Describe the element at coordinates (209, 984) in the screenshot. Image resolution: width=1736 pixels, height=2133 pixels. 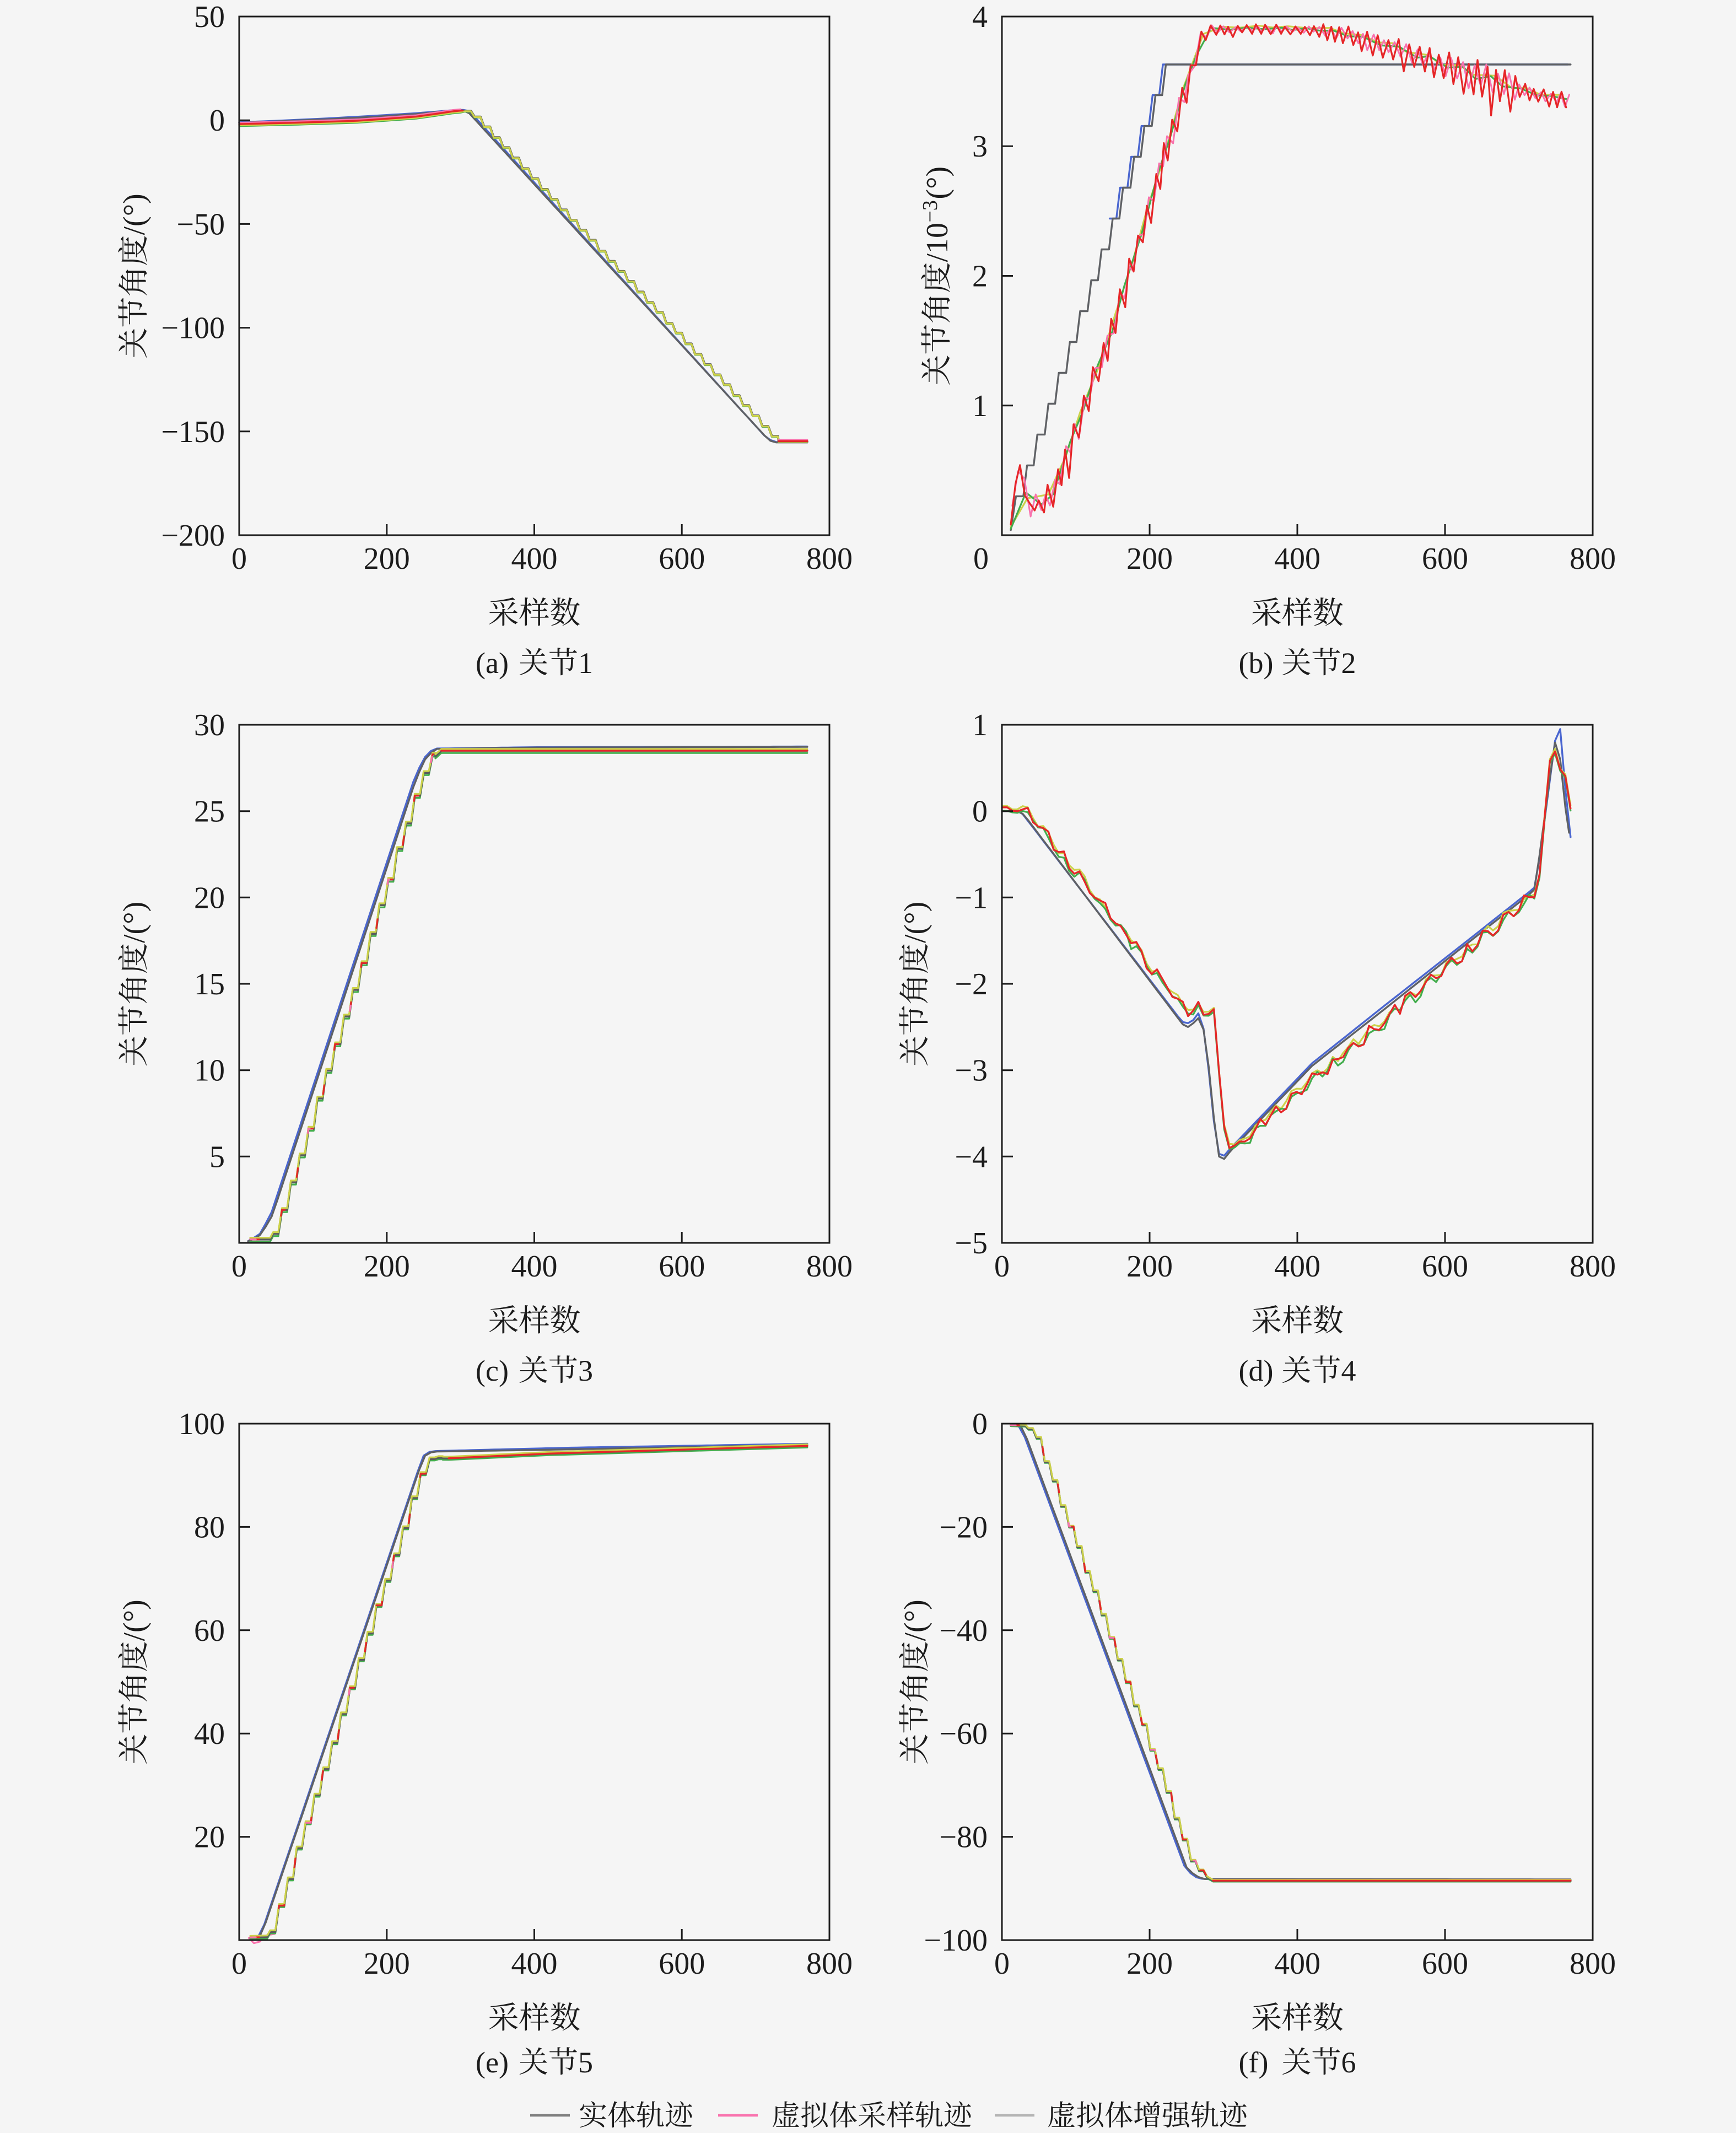
I see `svg-text: 15` at that location.